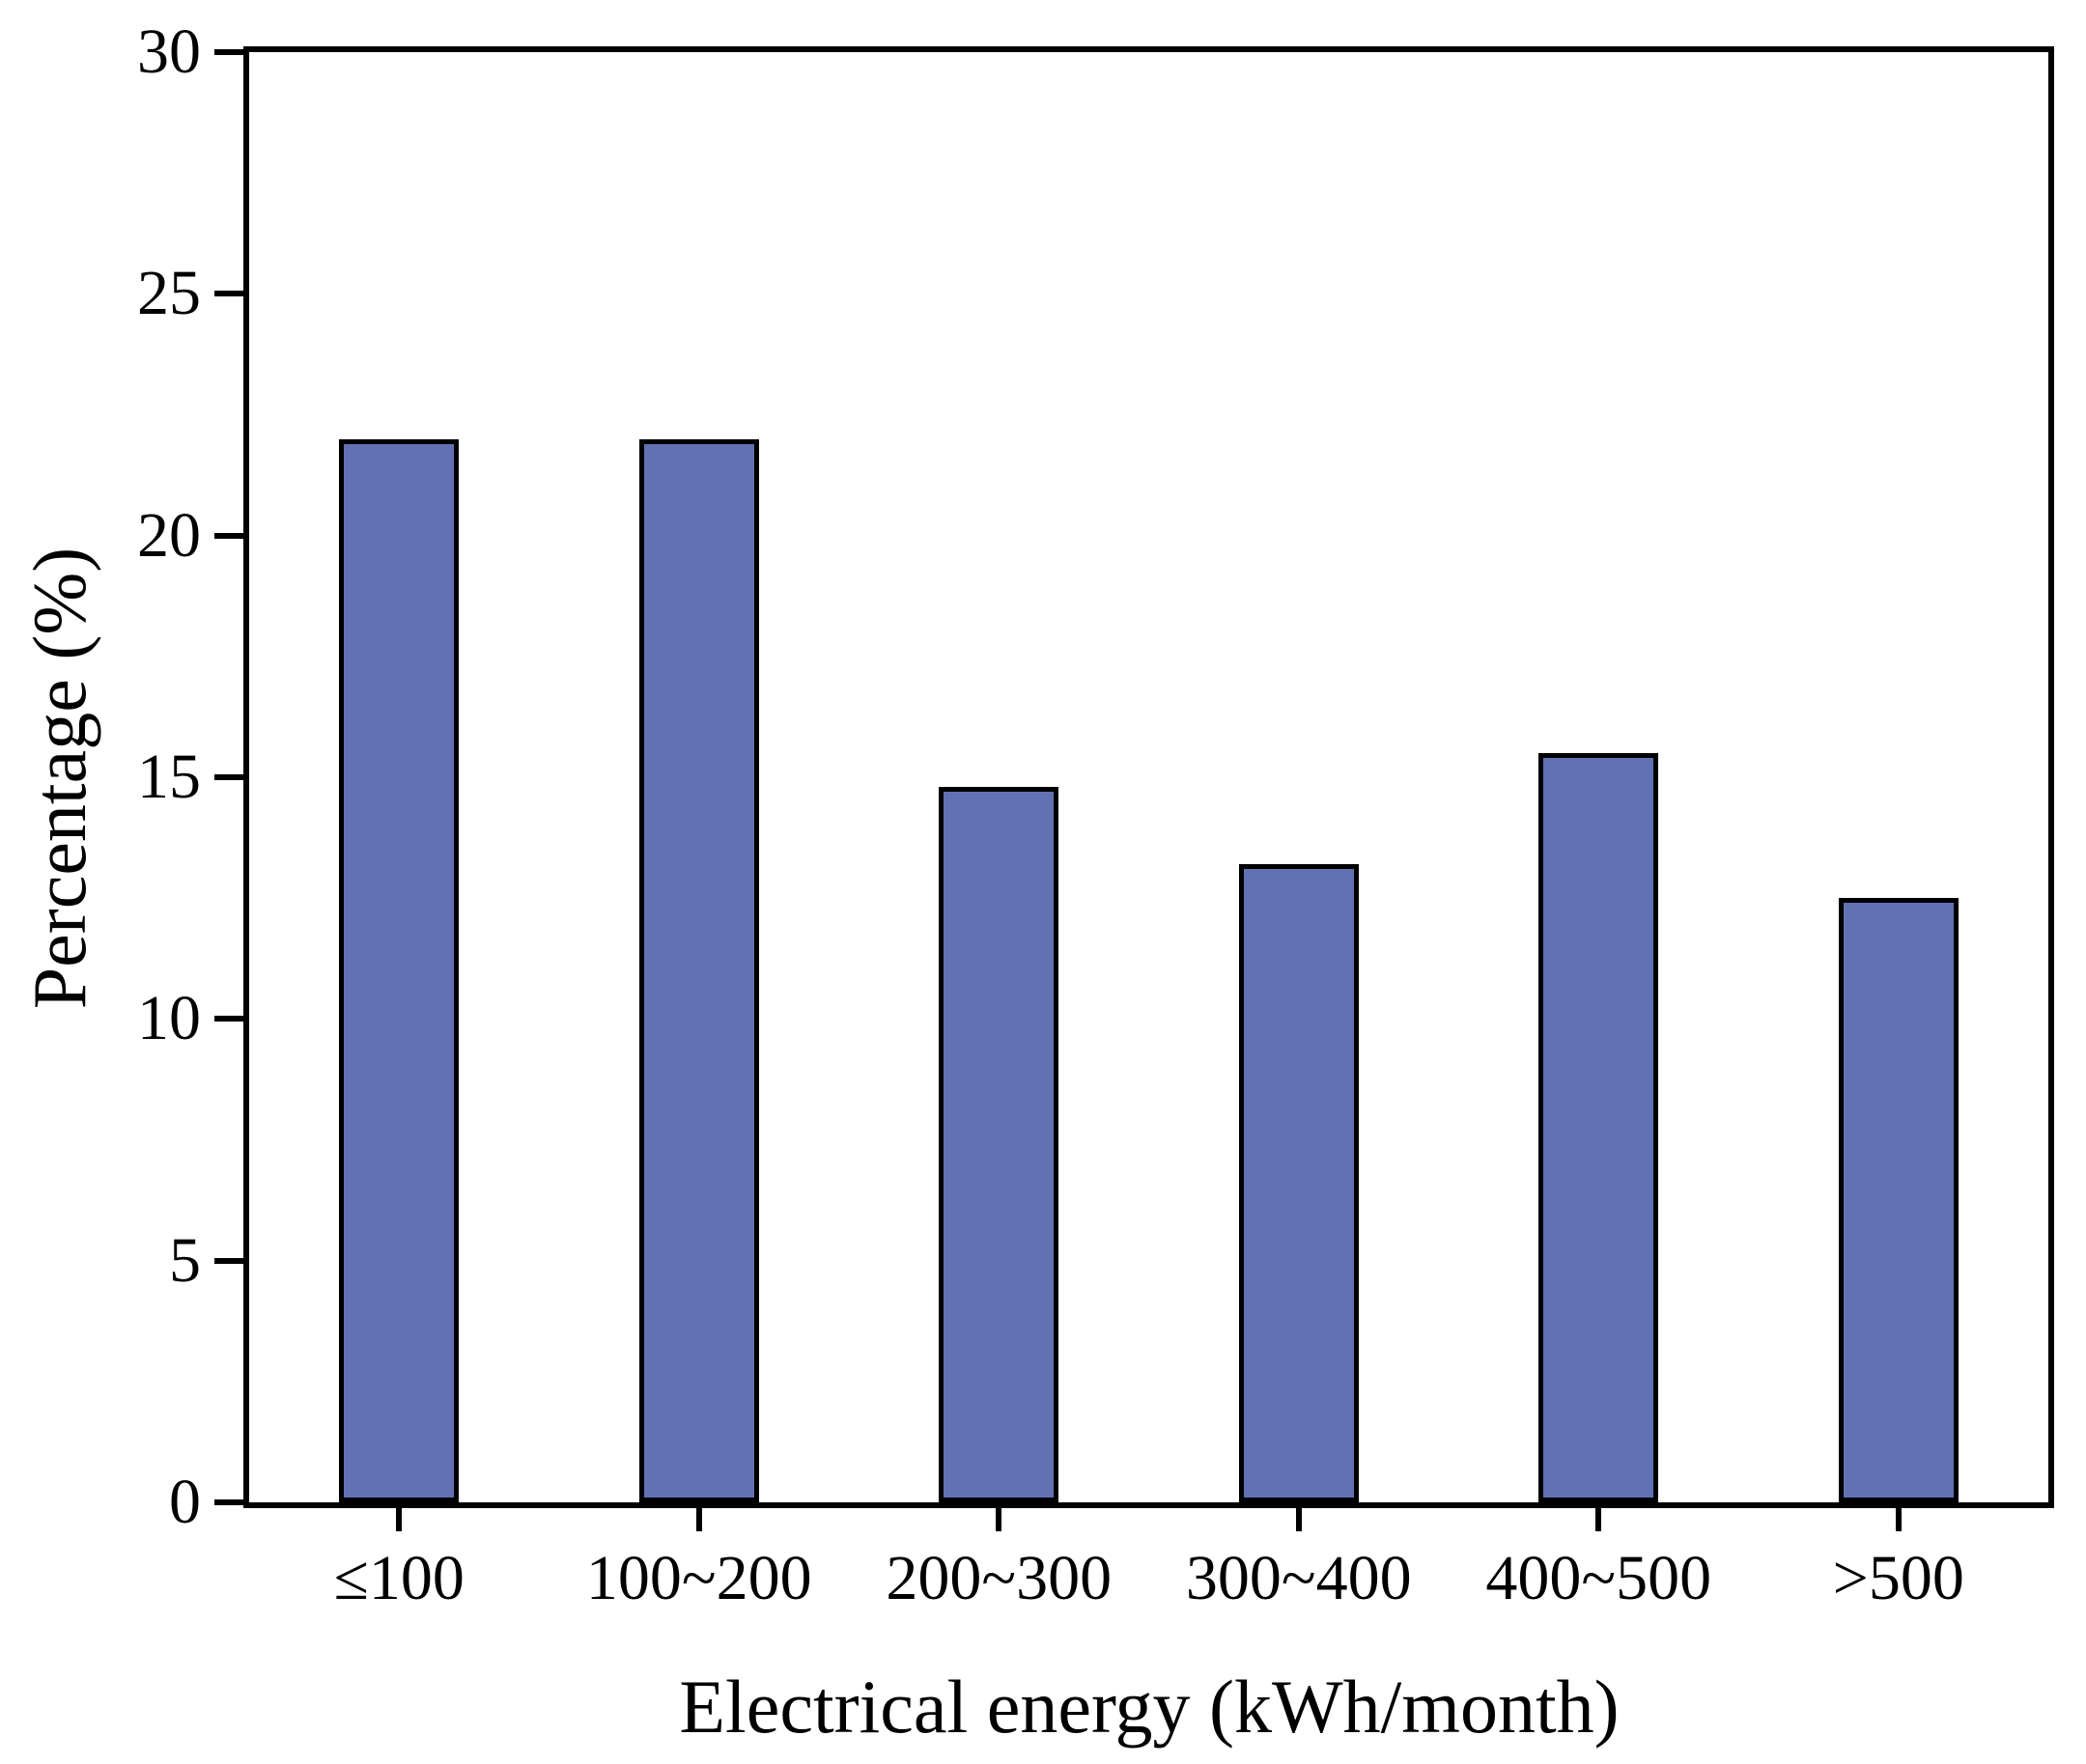  What do you see at coordinates (1000, 1578) in the screenshot?
I see `x-tick-label: 200~300` at bounding box center [1000, 1578].